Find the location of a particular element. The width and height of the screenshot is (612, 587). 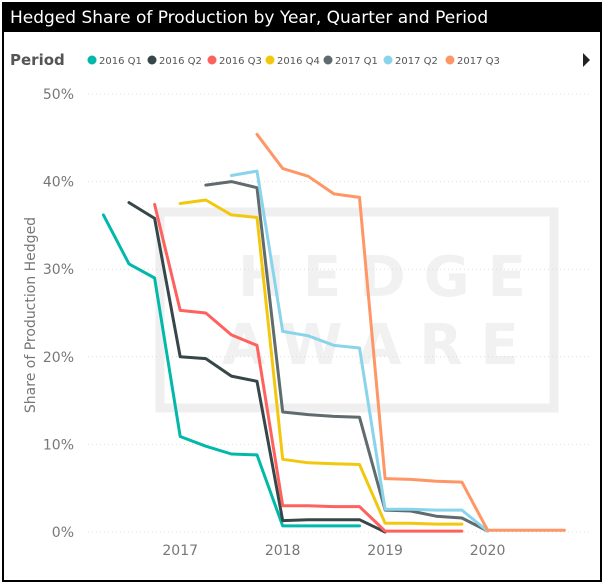

y-axis-ticks: 0% 10% 20% 30% 40% 50% is located at coordinates (58, 314).